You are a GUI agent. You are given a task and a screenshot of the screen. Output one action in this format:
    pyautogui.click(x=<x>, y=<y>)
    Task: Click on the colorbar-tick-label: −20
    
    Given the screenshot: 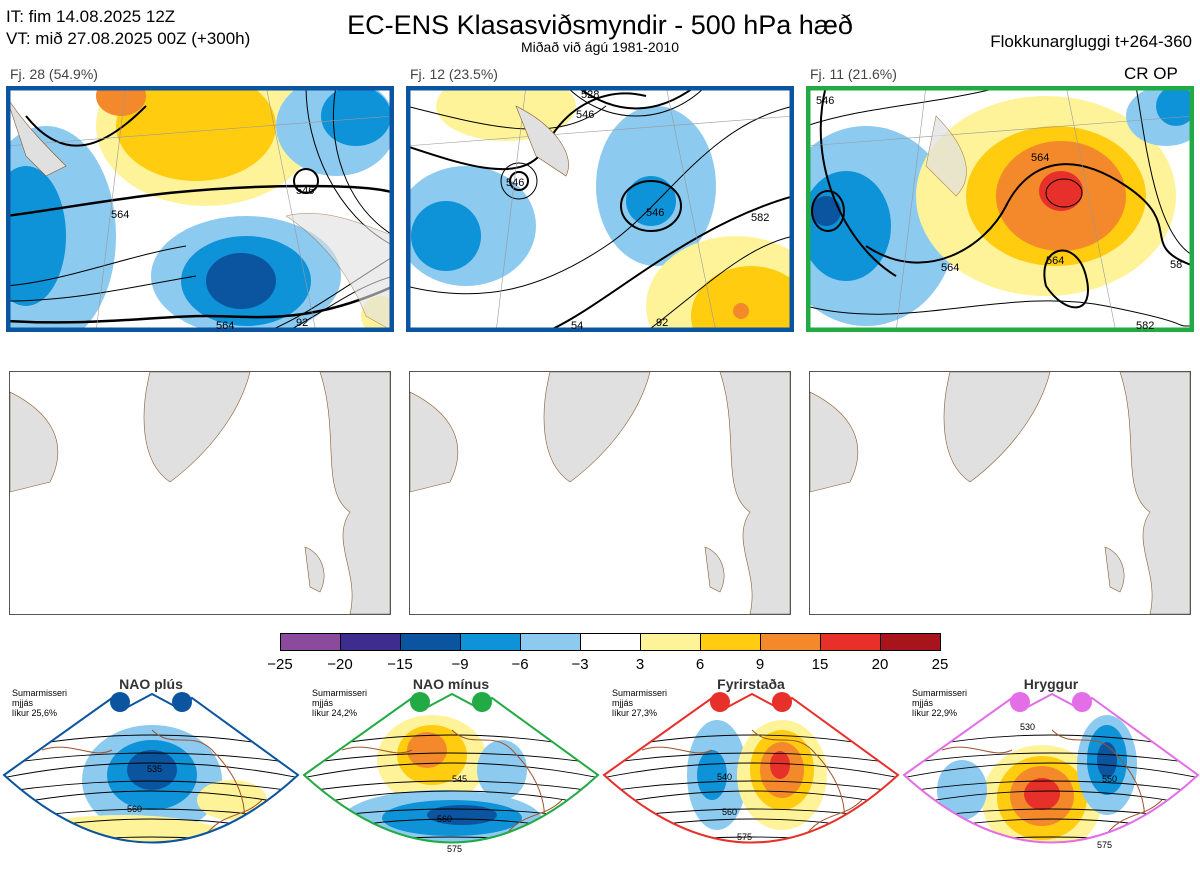 What is the action you would take?
    pyautogui.click(x=340, y=664)
    